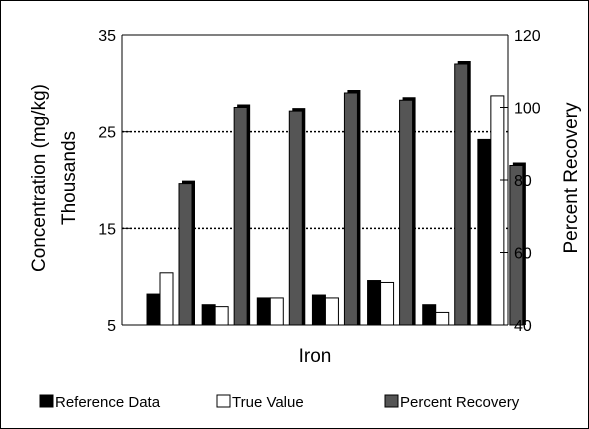  Describe the element at coordinates (223, 401) in the screenshot. I see `legend-swatch-true-value` at that location.